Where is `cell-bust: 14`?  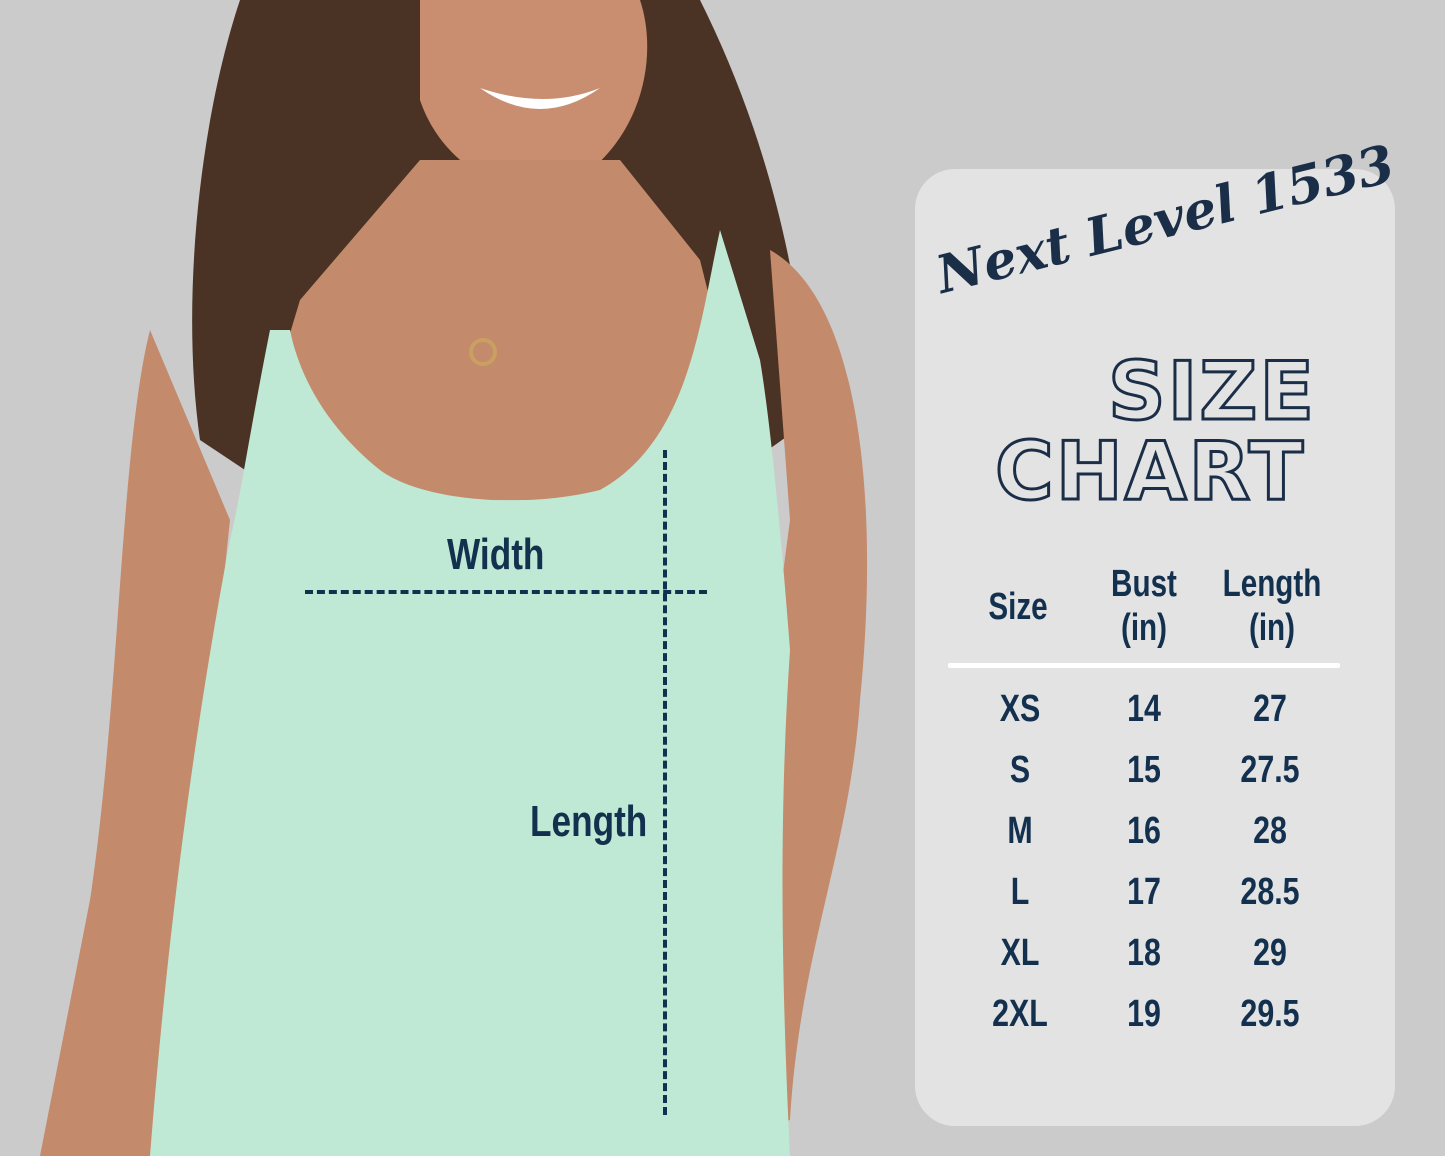
cell-bust: 14 is located at coordinates (1144, 709).